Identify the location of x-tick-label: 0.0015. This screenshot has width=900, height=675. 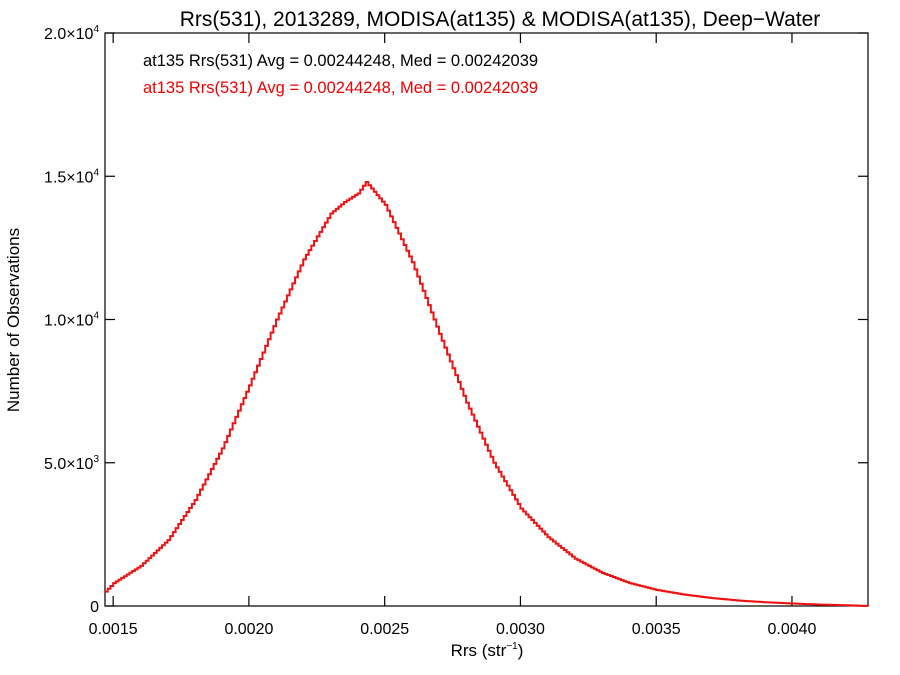
(113, 629).